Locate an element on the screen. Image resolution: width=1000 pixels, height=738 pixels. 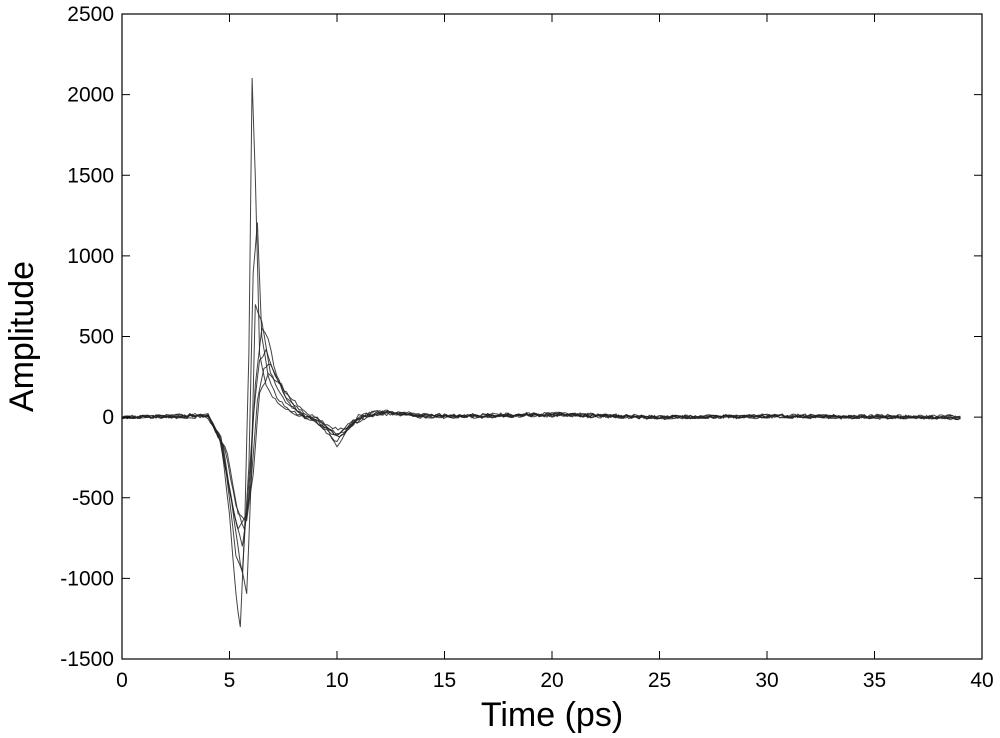
y-tick-label: -1000 is located at coordinates (87, 578).